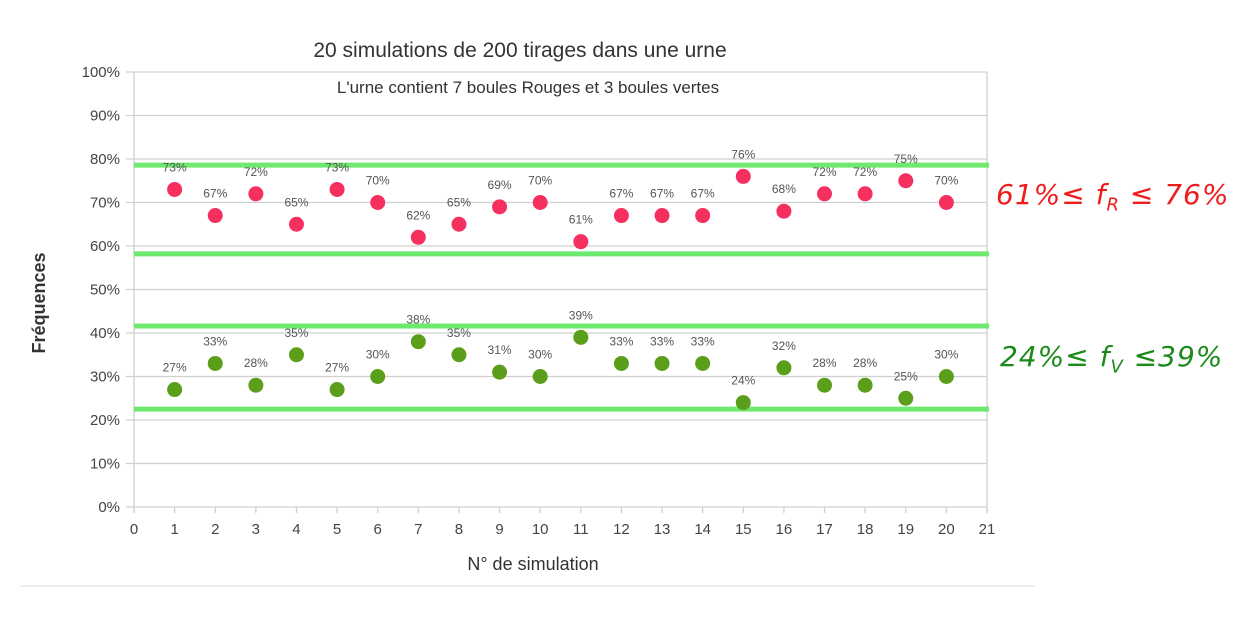  Describe the element at coordinates (743, 154) in the screenshot. I see `data-label: 76%` at that location.